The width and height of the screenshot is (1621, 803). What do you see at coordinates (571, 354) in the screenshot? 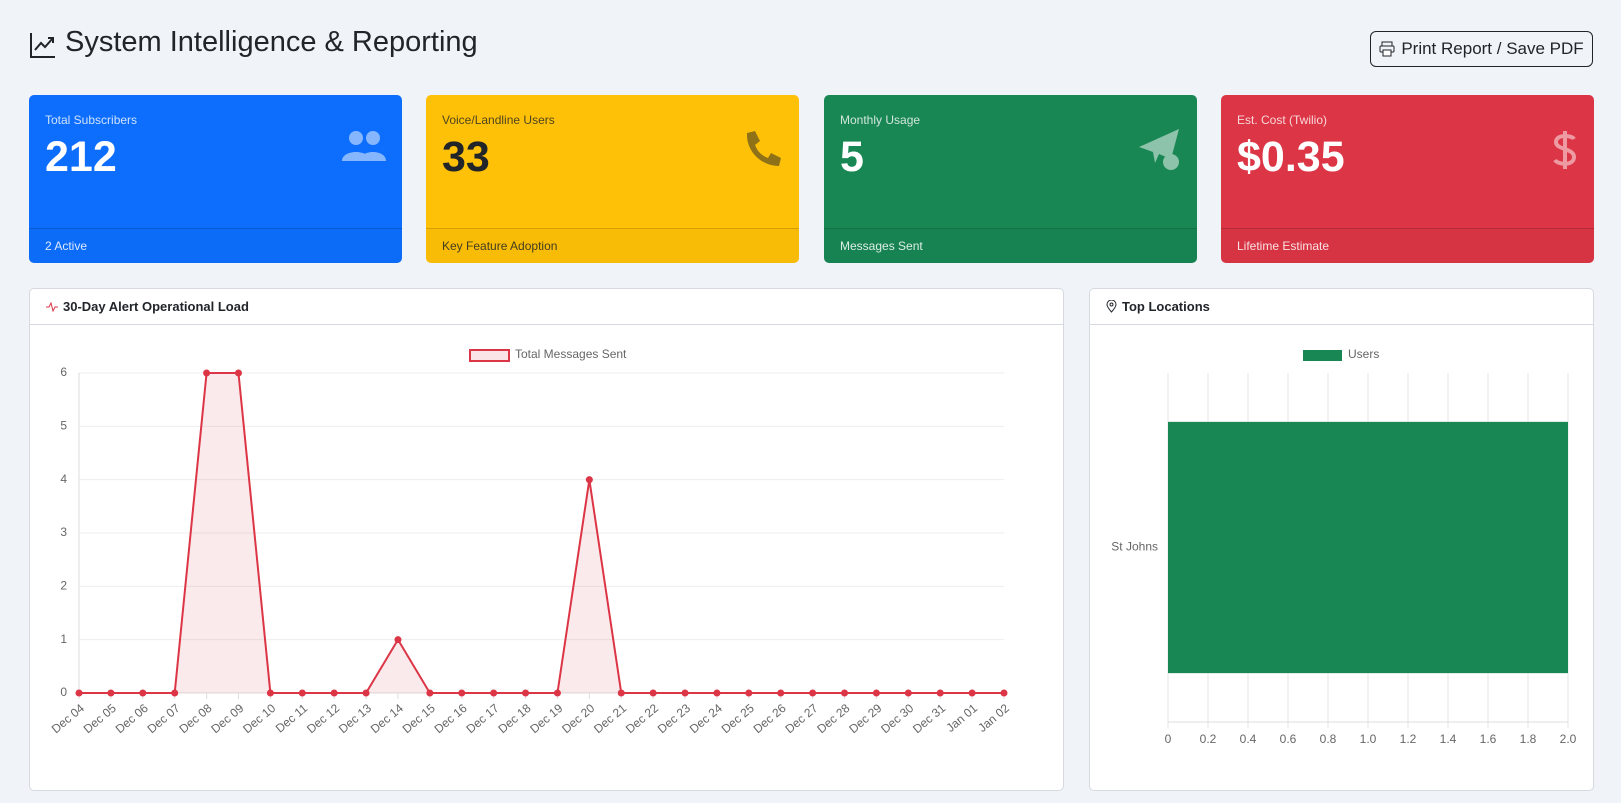
I see `legend-label: Total Messages Sent` at bounding box center [571, 354].